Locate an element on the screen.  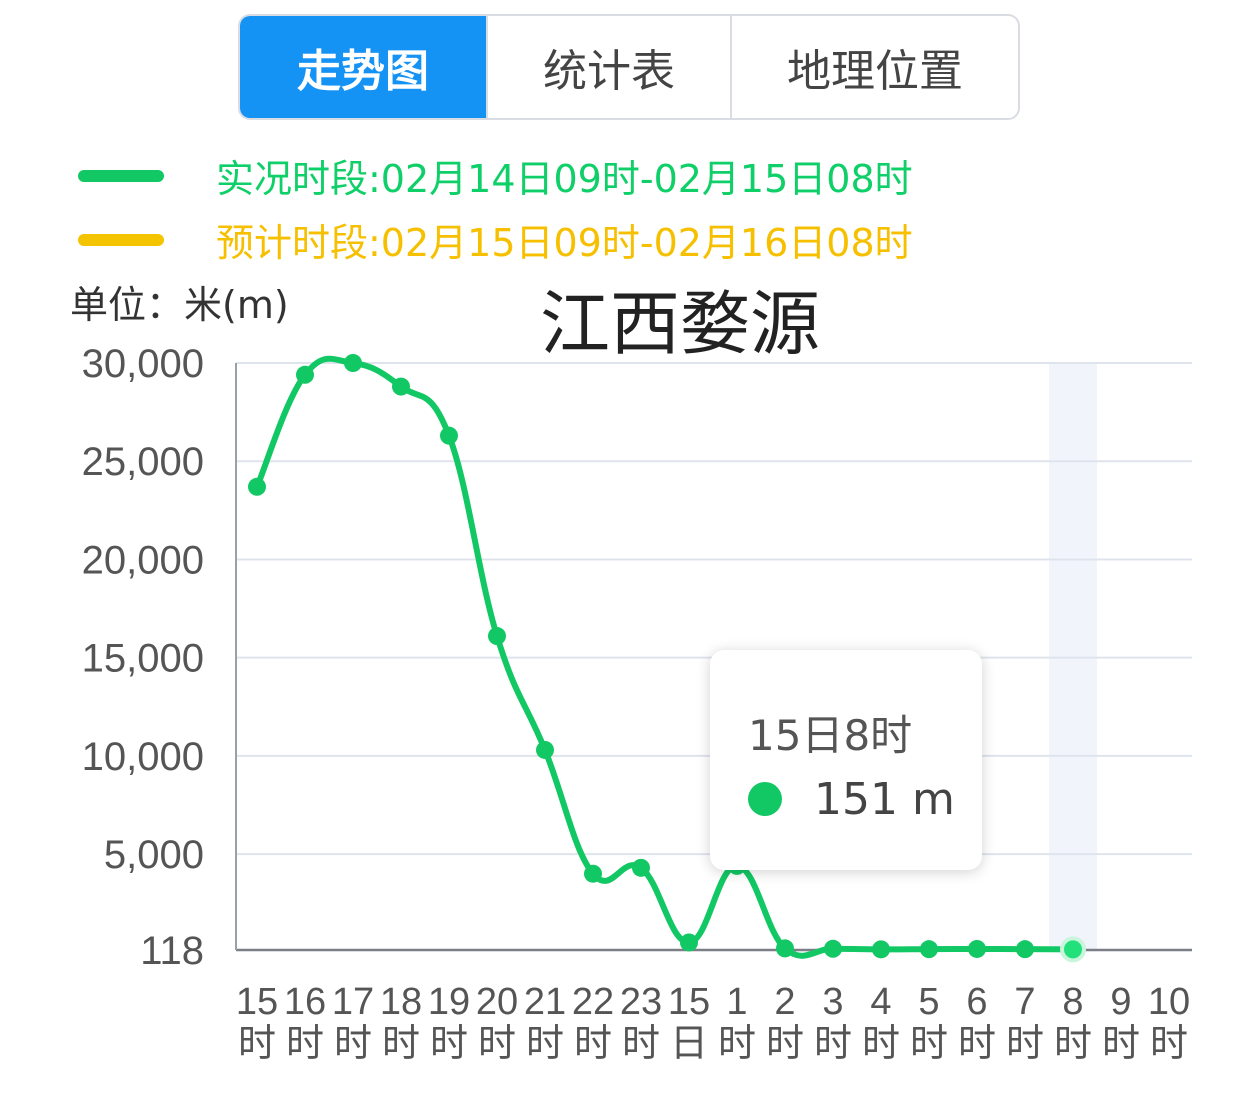
y-tick-label: 5,000 is located at coordinates (154, 855).